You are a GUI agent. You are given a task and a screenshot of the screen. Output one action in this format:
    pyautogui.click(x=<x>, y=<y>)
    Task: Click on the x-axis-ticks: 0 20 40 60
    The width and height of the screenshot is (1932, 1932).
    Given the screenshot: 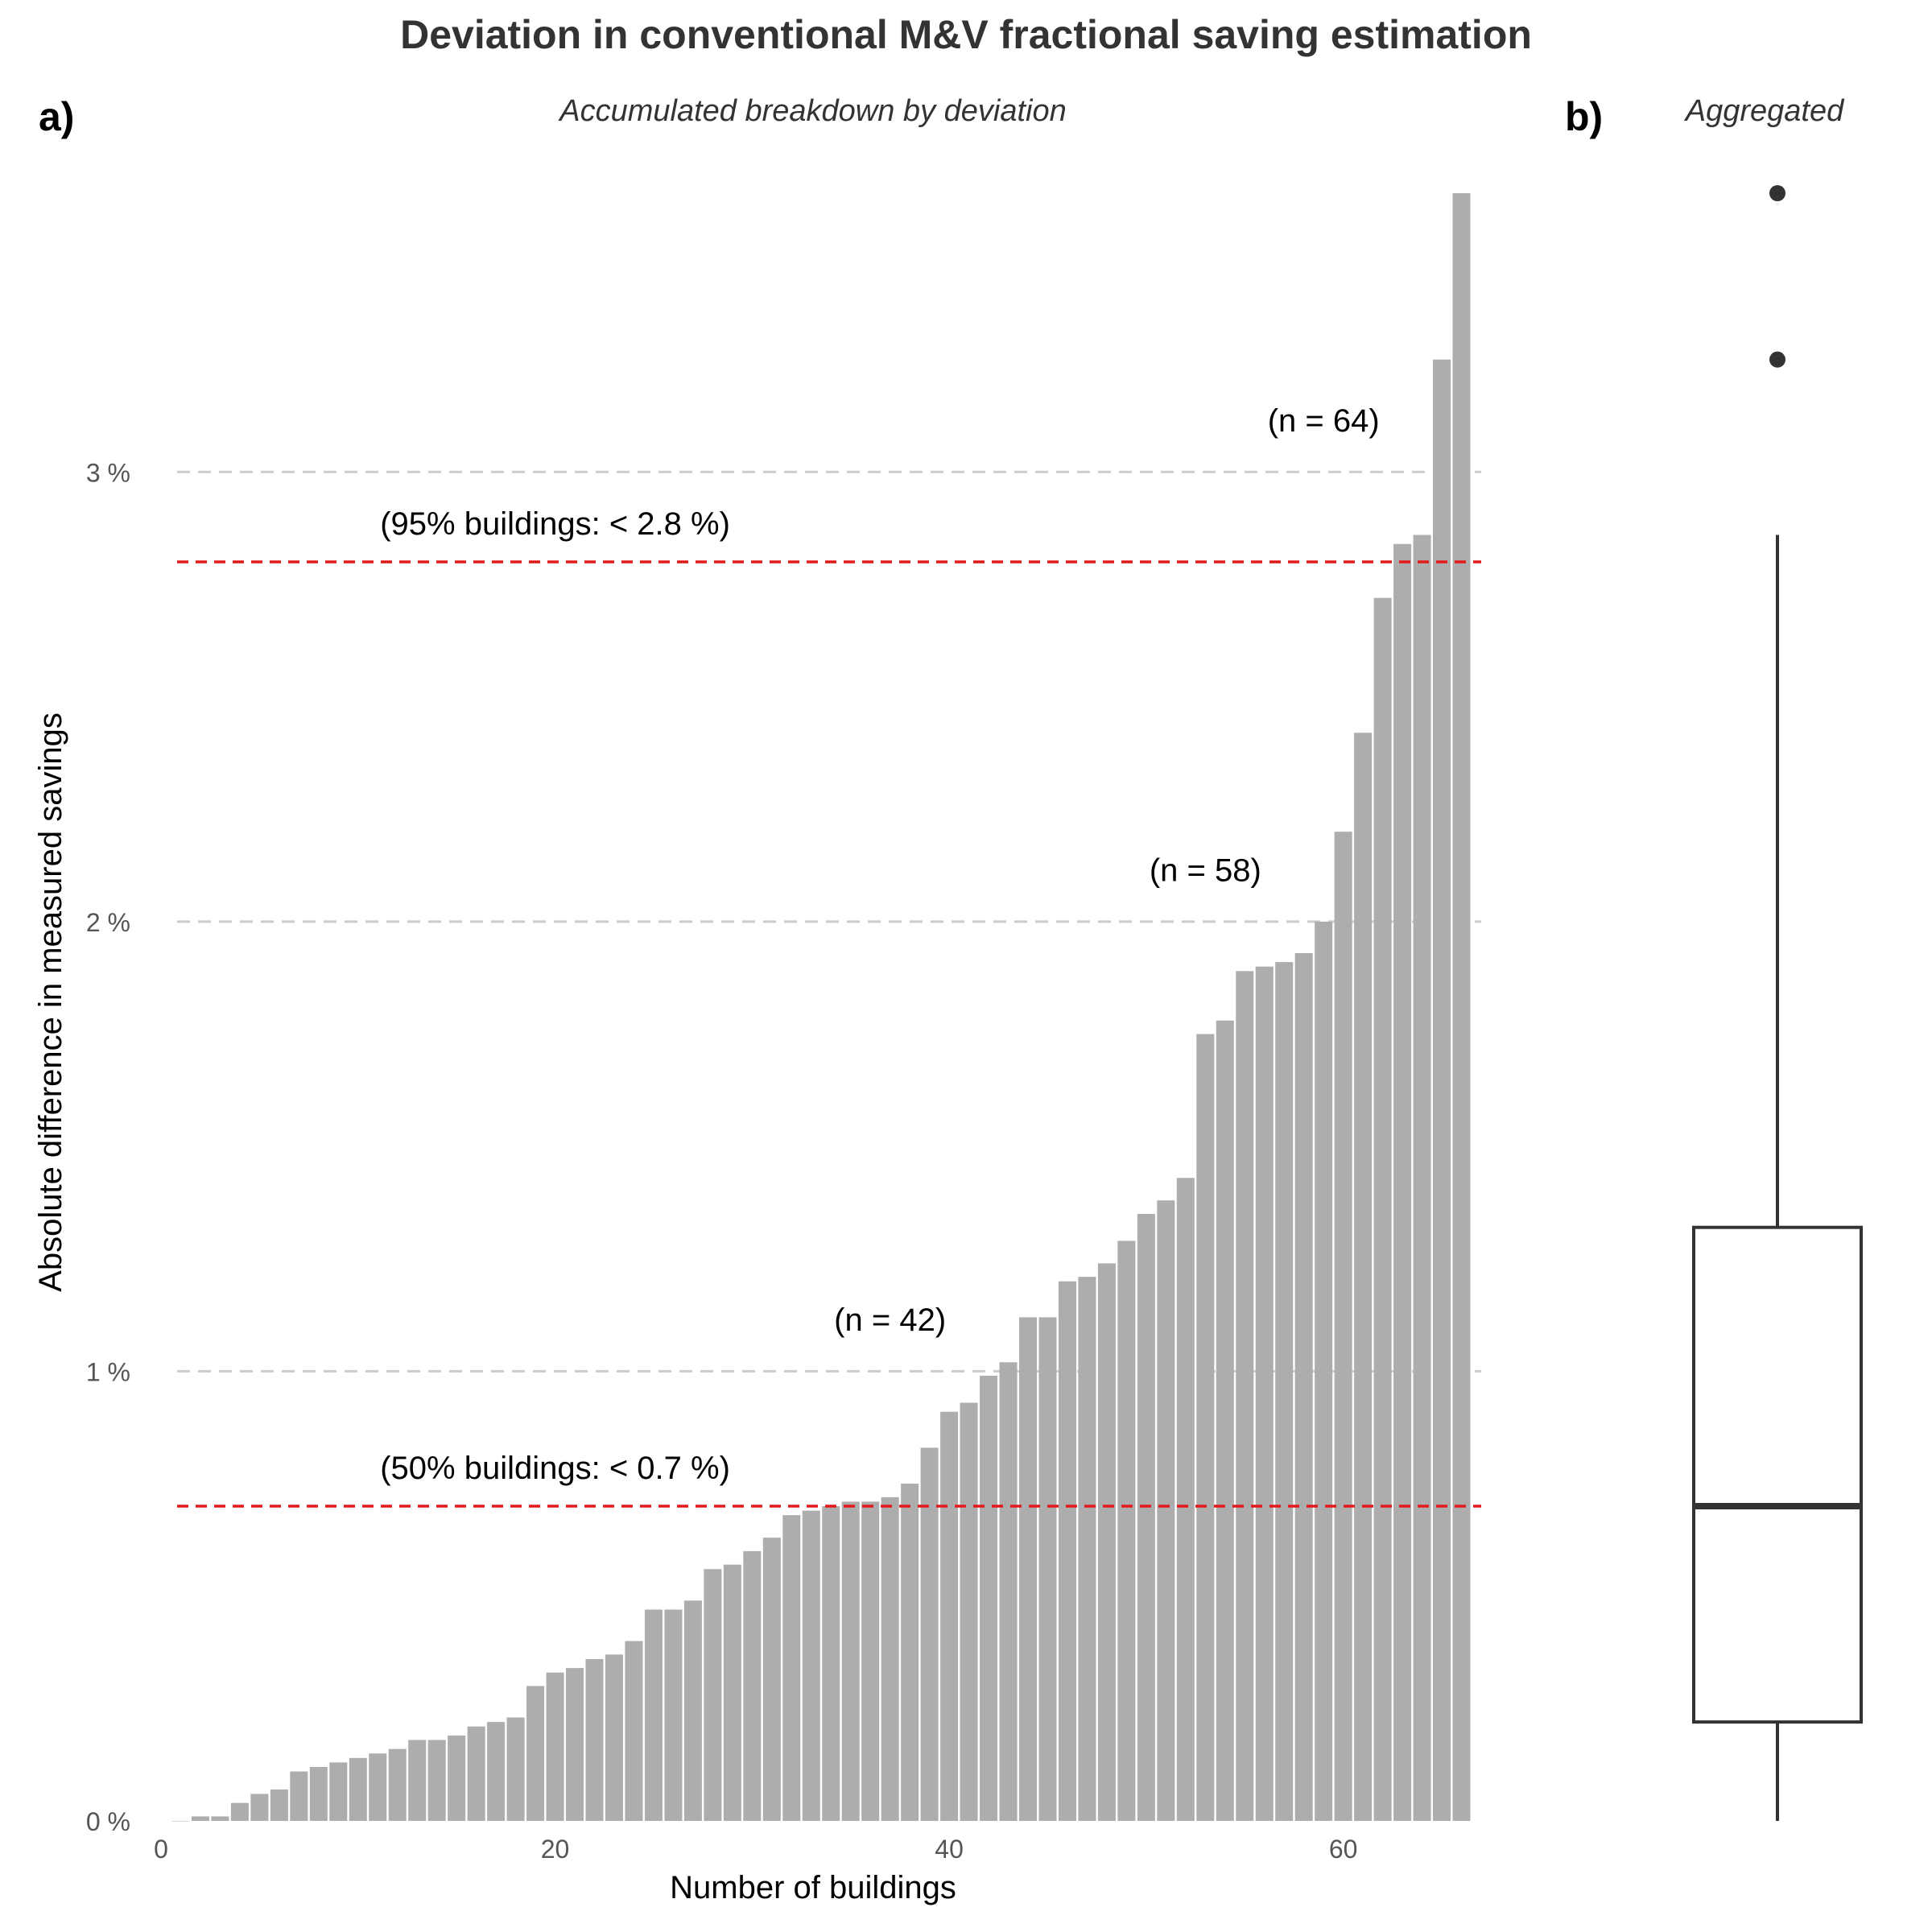 What is the action you would take?
    pyautogui.click(x=755, y=1850)
    